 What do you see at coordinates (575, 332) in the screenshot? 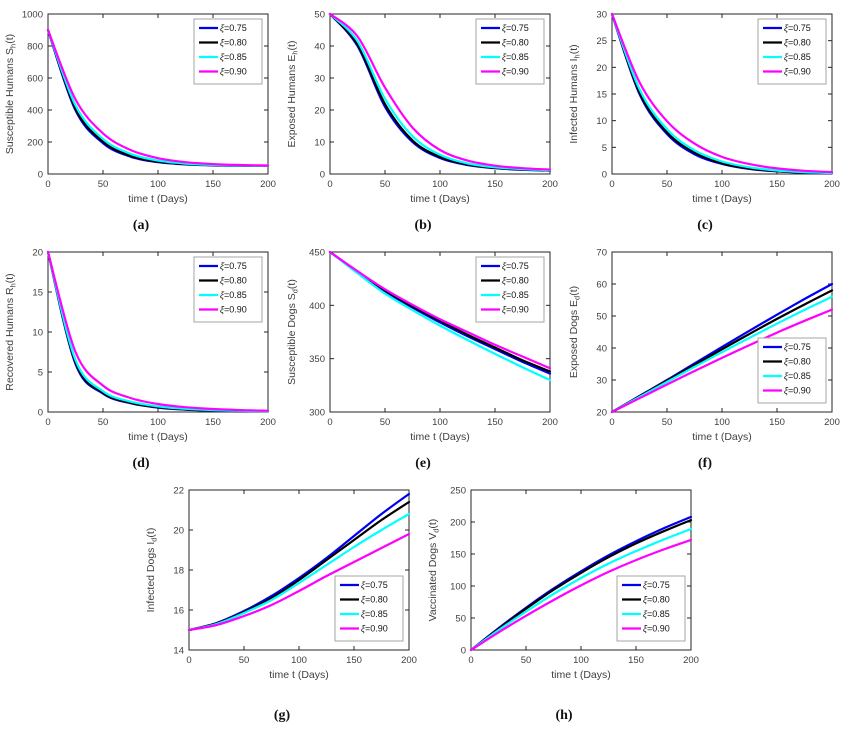
I see `svg-text: Exposed Dogs Ed(t)` at bounding box center [575, 332].